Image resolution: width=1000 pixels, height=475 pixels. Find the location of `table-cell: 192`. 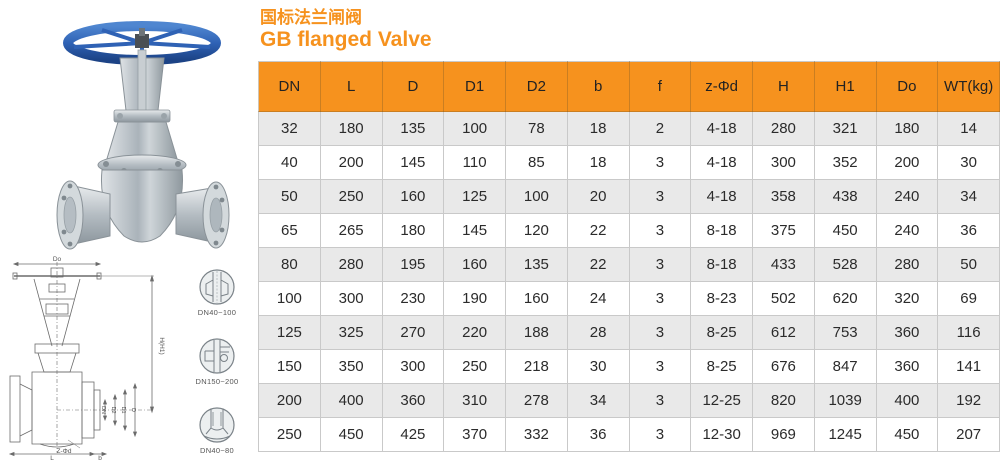

table-cell: 192 is located at coordinates (968, 400).